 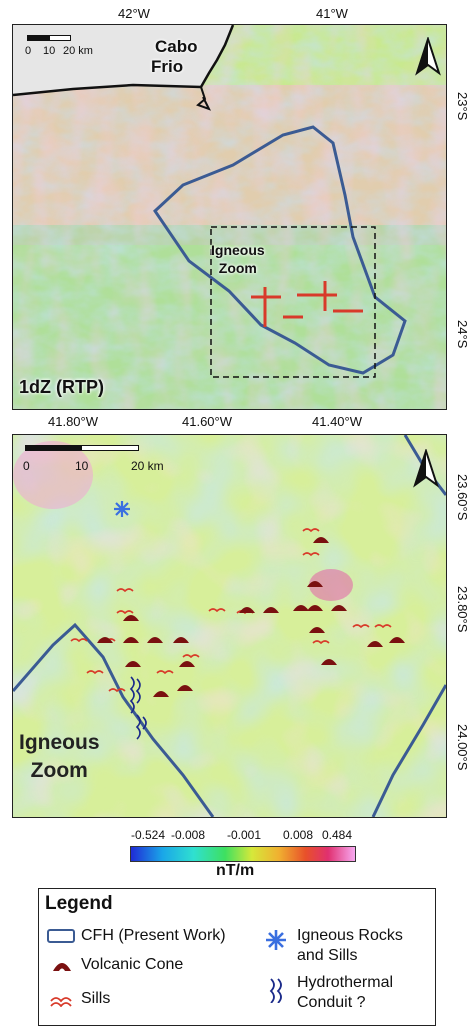 What do you see at coordinates (61, 1002) in the screenshot?
I see `sills-icon` at bounding box center [61, 1002].